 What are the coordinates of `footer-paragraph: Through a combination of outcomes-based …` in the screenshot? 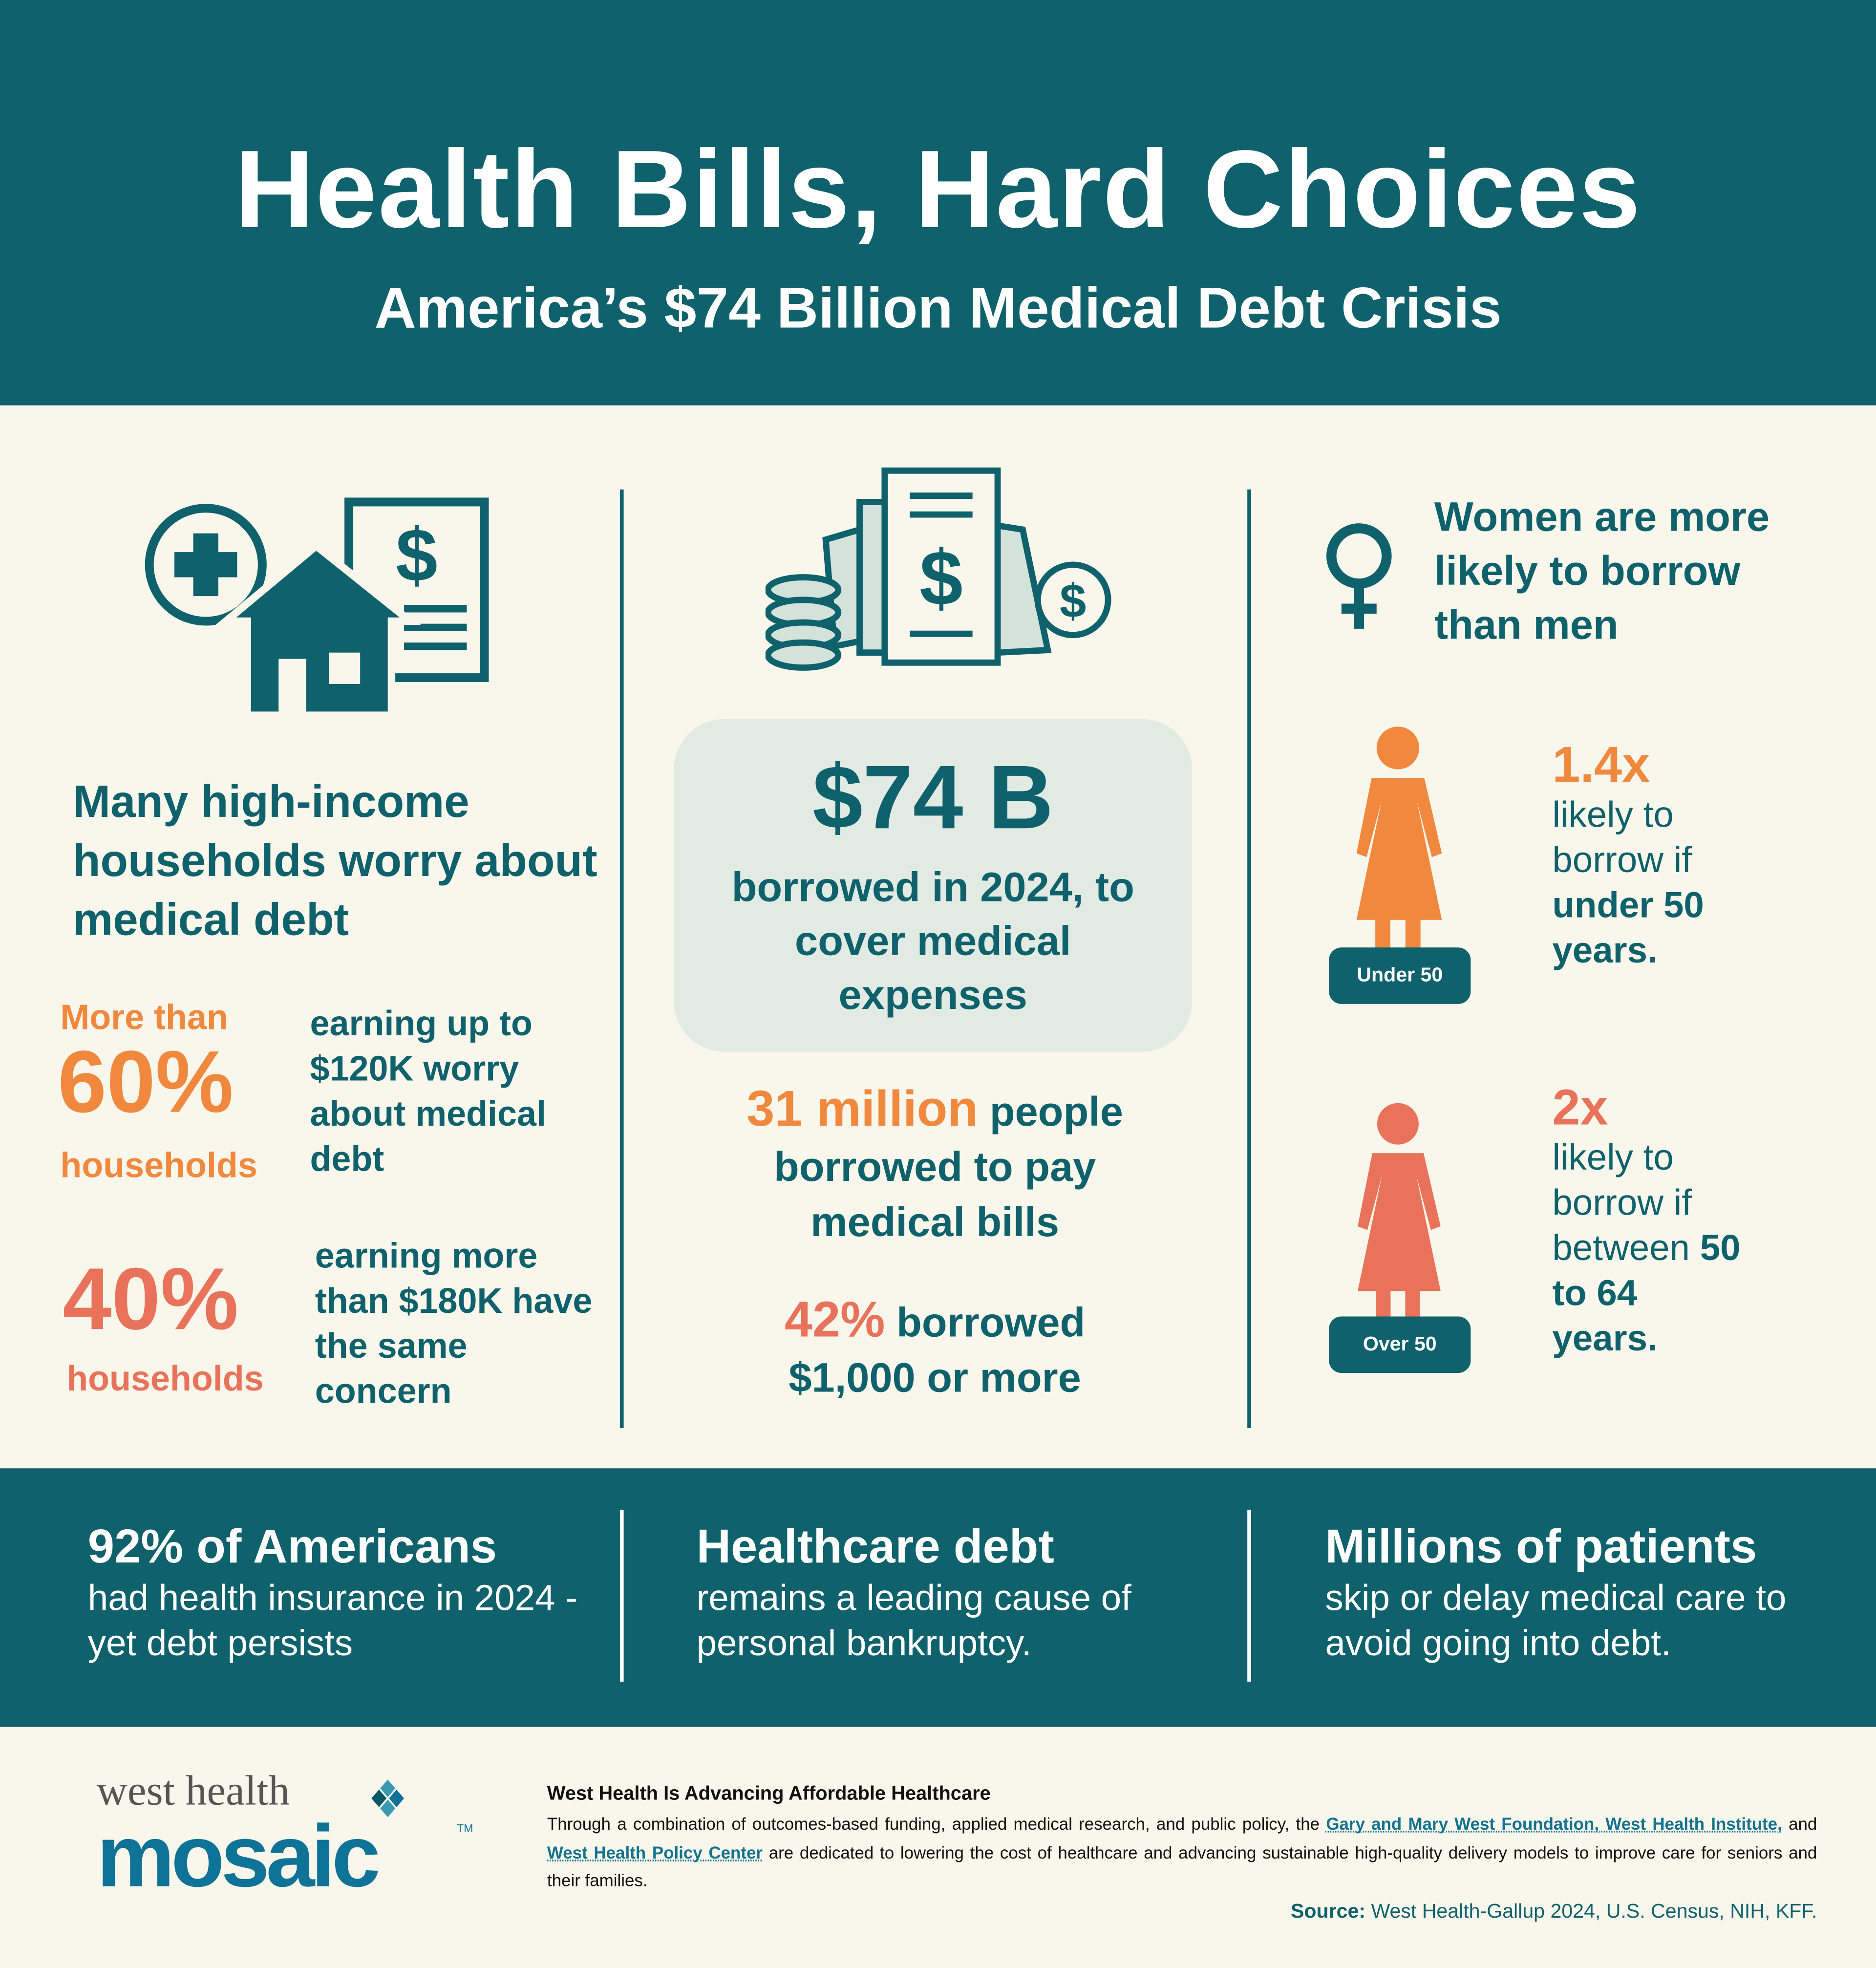 It's located at (1182, 1853).